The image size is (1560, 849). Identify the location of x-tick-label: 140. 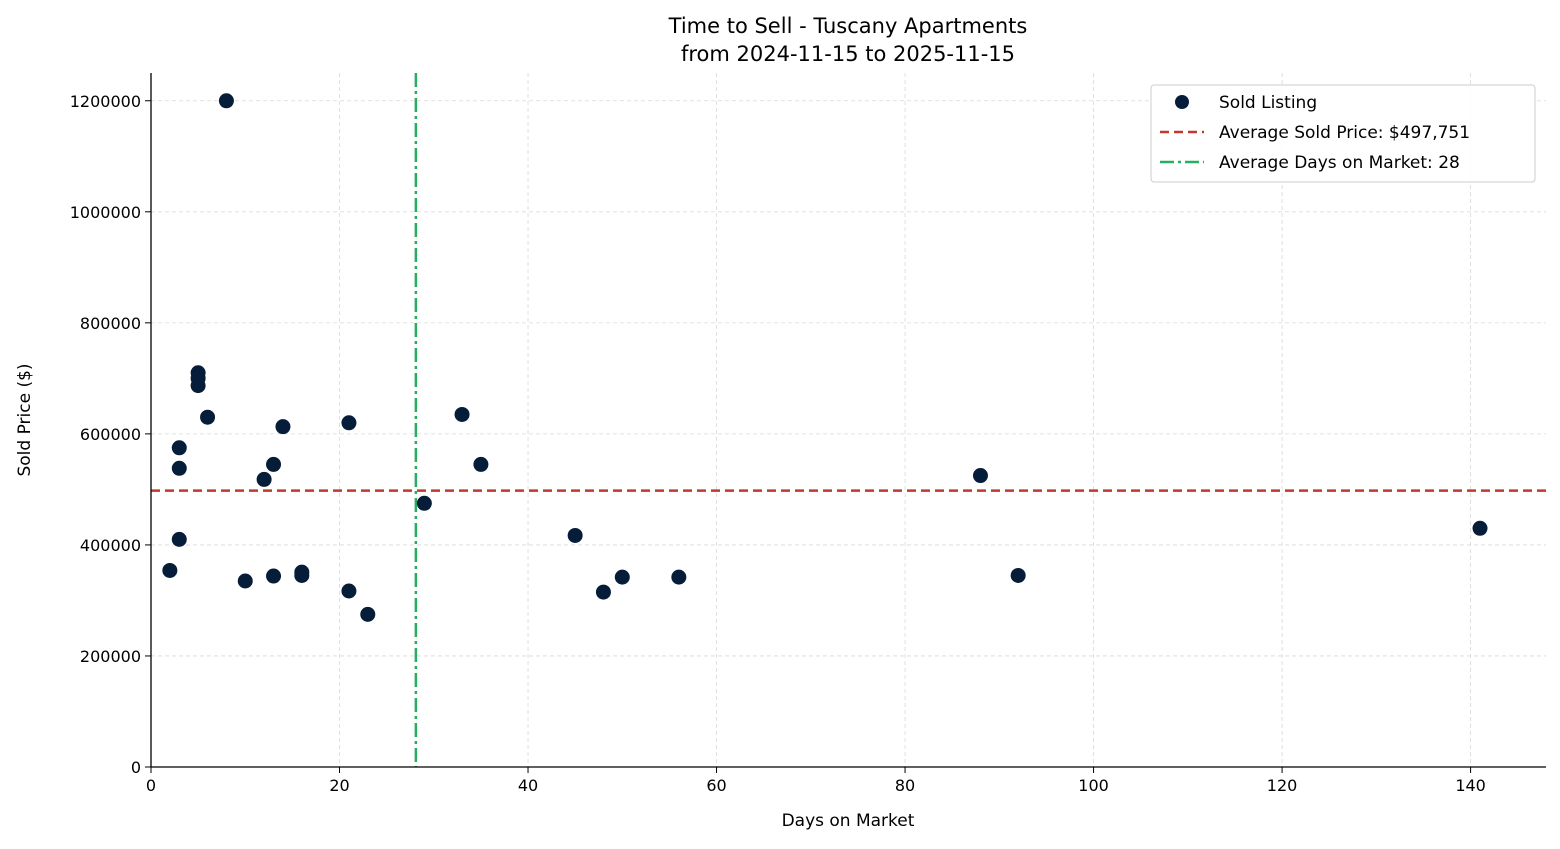
(1470, 785).